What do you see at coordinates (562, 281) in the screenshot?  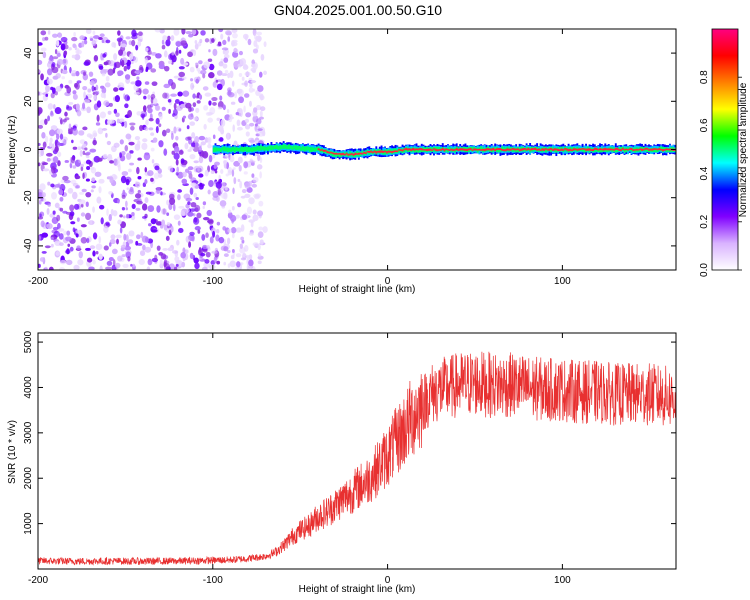 I see `x-tick-label: 100` at bounding box center [562, 281].